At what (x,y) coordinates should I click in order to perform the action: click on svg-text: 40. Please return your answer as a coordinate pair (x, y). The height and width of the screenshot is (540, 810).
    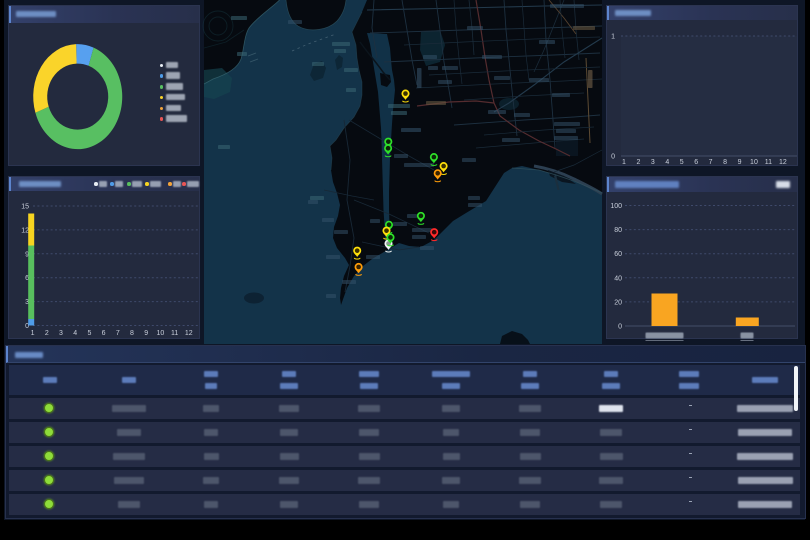
    Looking at the image, I should click on (618, 278).